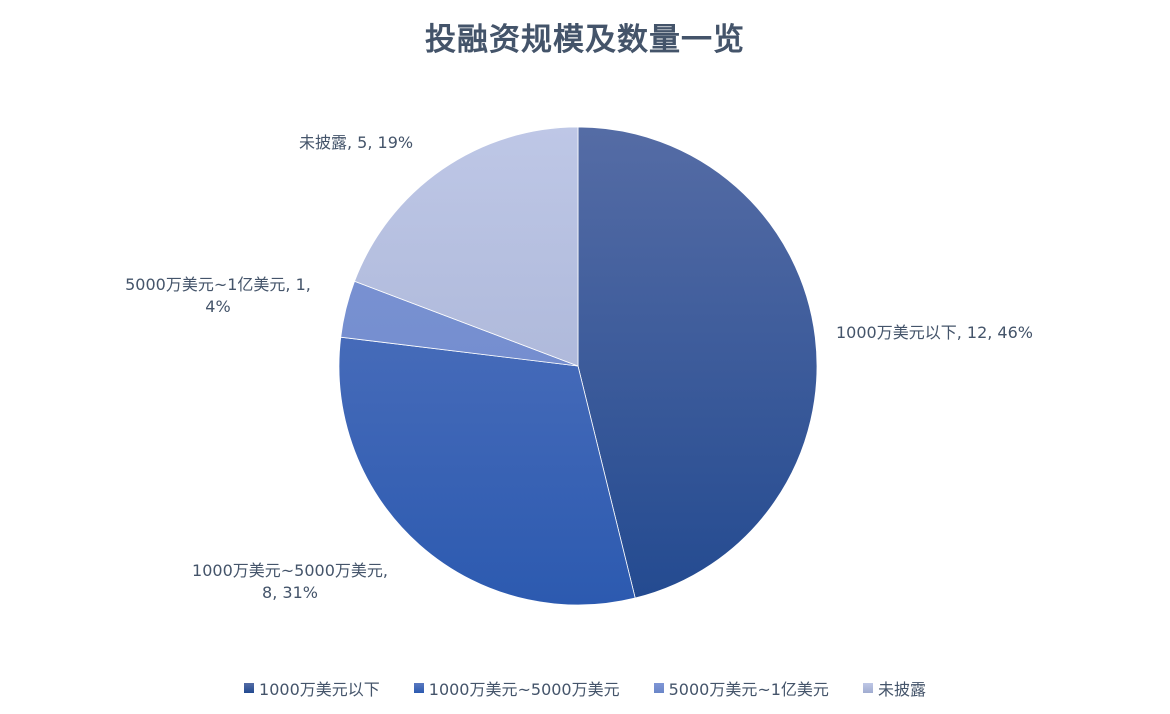 The width and height of the screenshot is (1170, 714). I want to click on legend-item-3: 未披露, so click(894, 688).